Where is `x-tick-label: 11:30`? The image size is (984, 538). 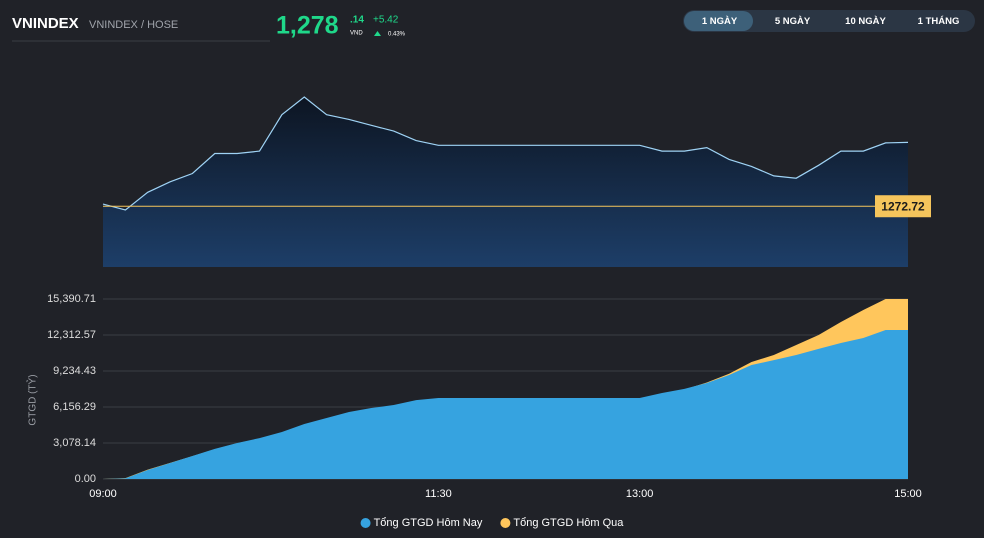 x-tick-label: 11:30 is located at coordinates (438, 494).